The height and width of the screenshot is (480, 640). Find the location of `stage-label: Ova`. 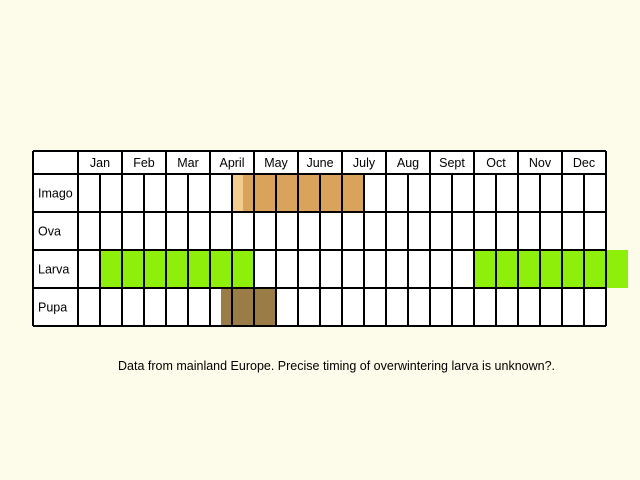

stage-label: Ova is located at coordinates (49, 232).